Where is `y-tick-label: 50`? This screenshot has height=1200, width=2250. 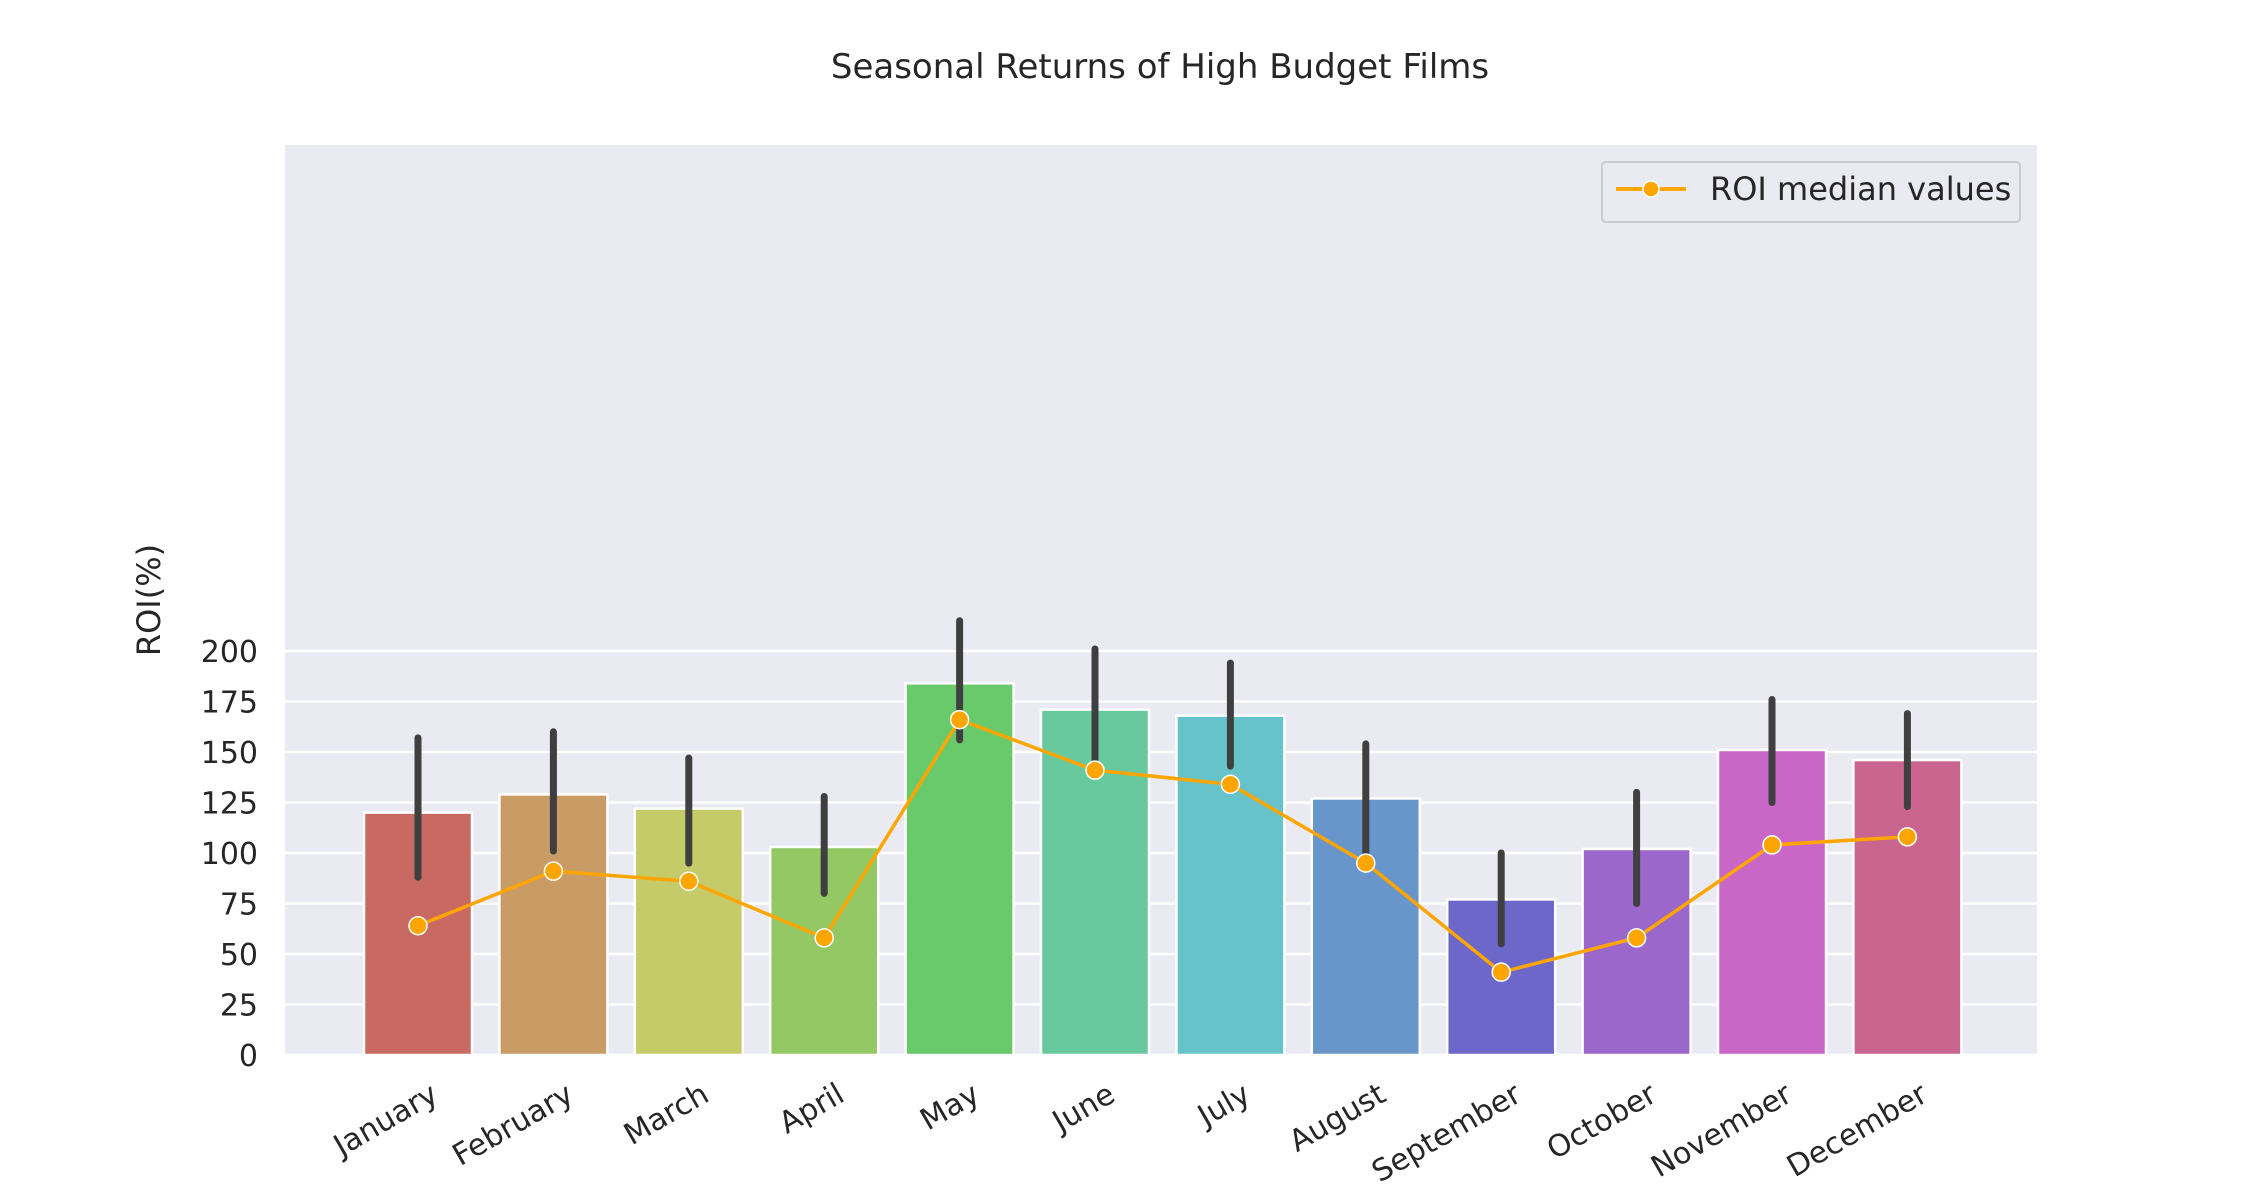
y-tick-label: 50 is located at coordinates (239, 955).